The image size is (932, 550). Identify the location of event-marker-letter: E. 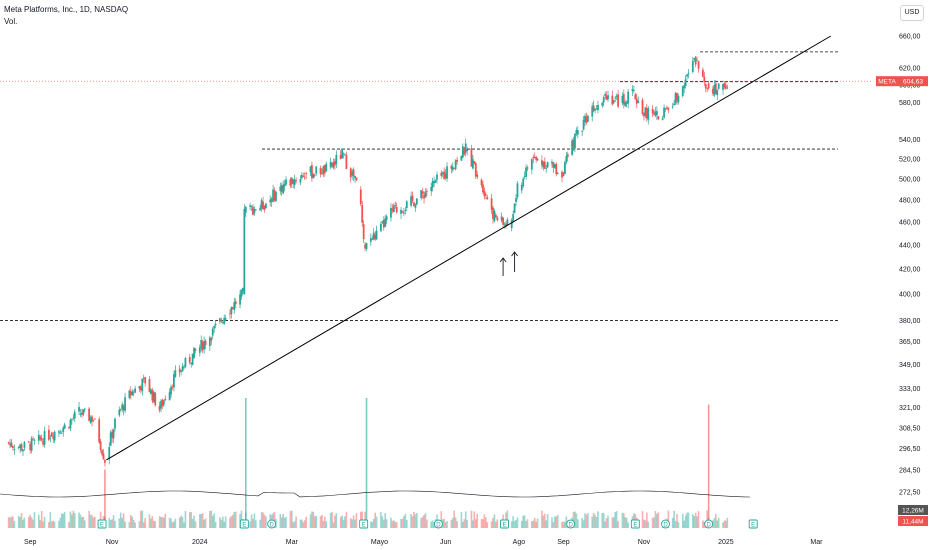
(505, 525).